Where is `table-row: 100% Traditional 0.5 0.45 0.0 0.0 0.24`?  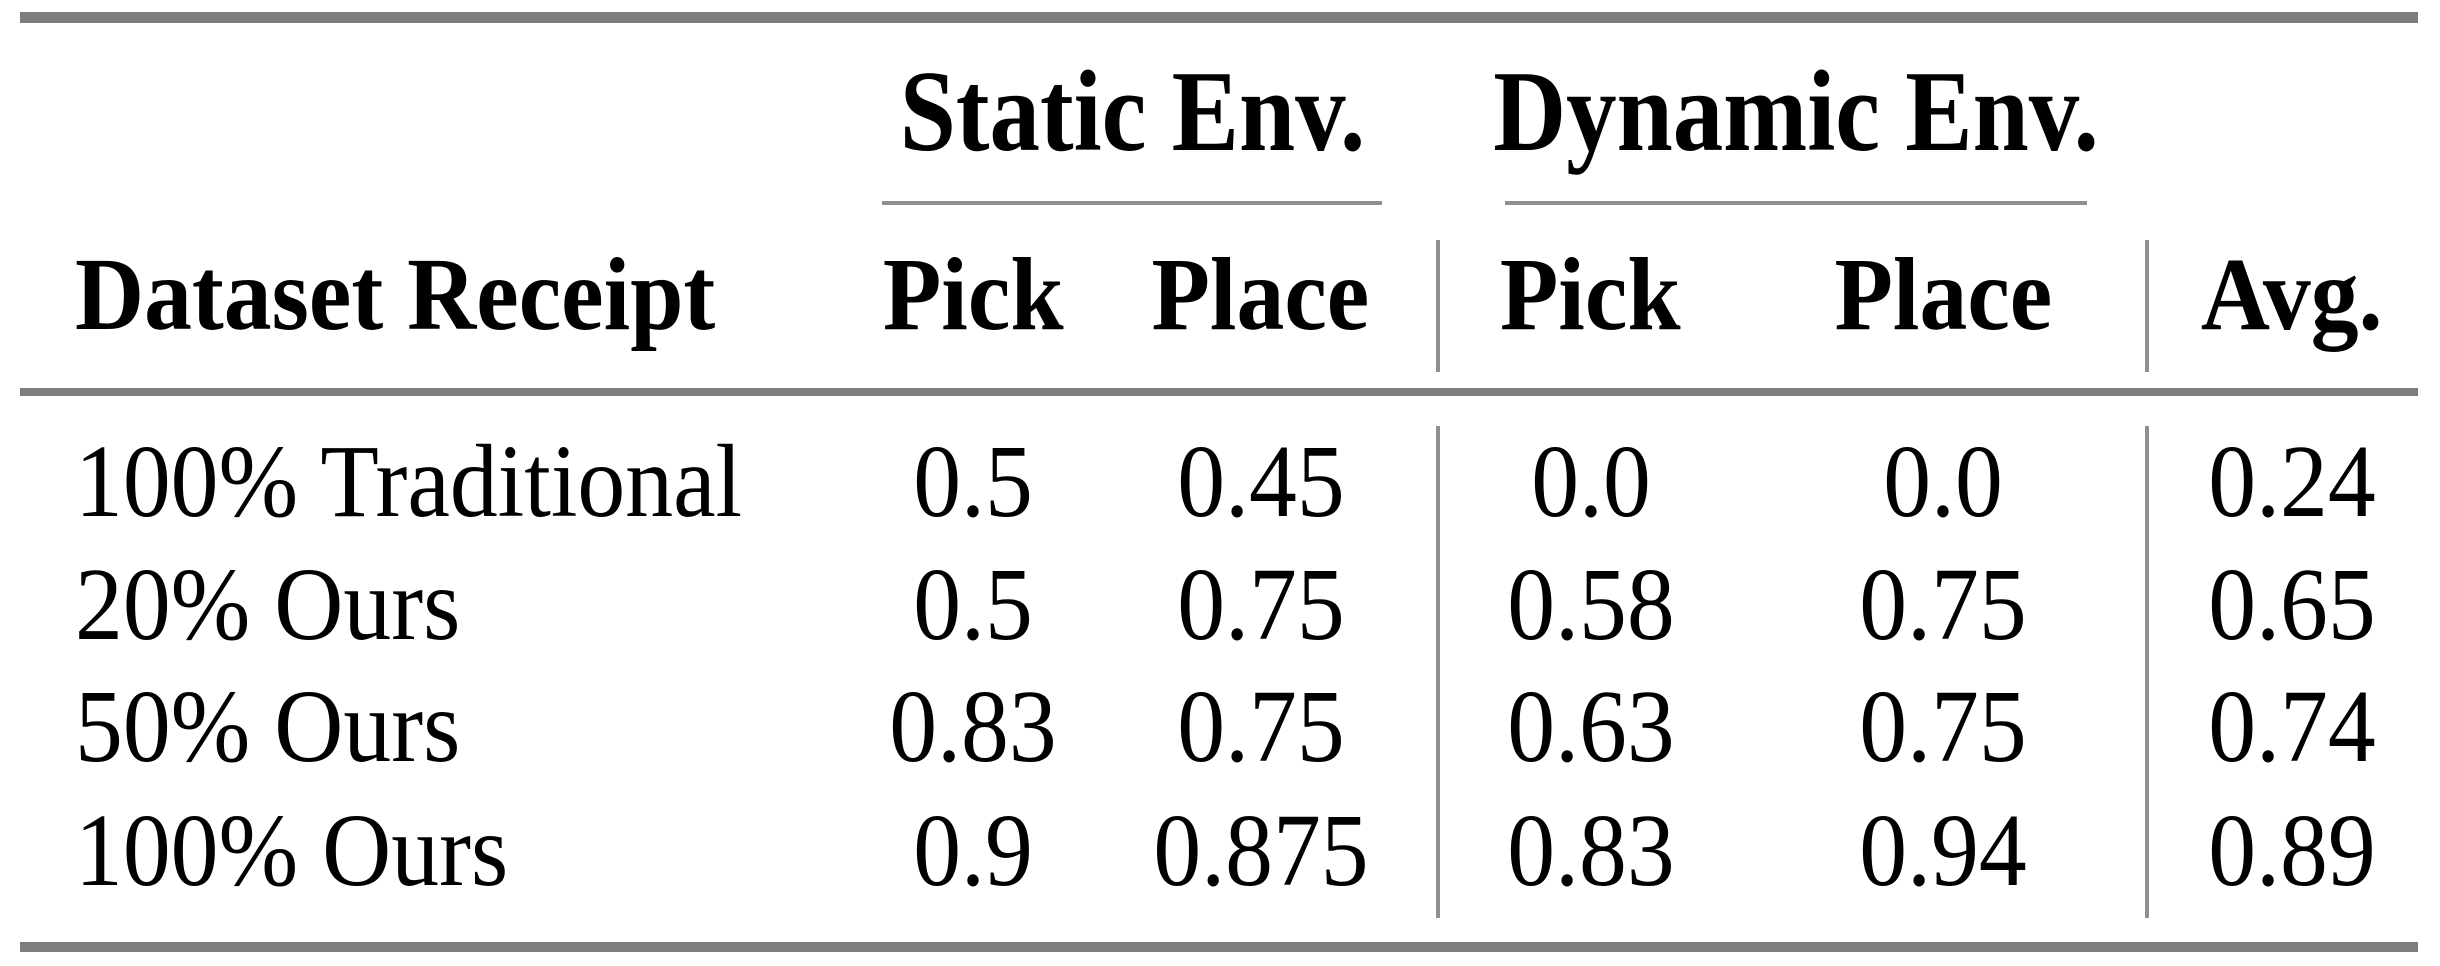 table-row: 100% Traditional 0.5 0.45 0.0 0.0 0.24 is located at coordinates (1220, 482).